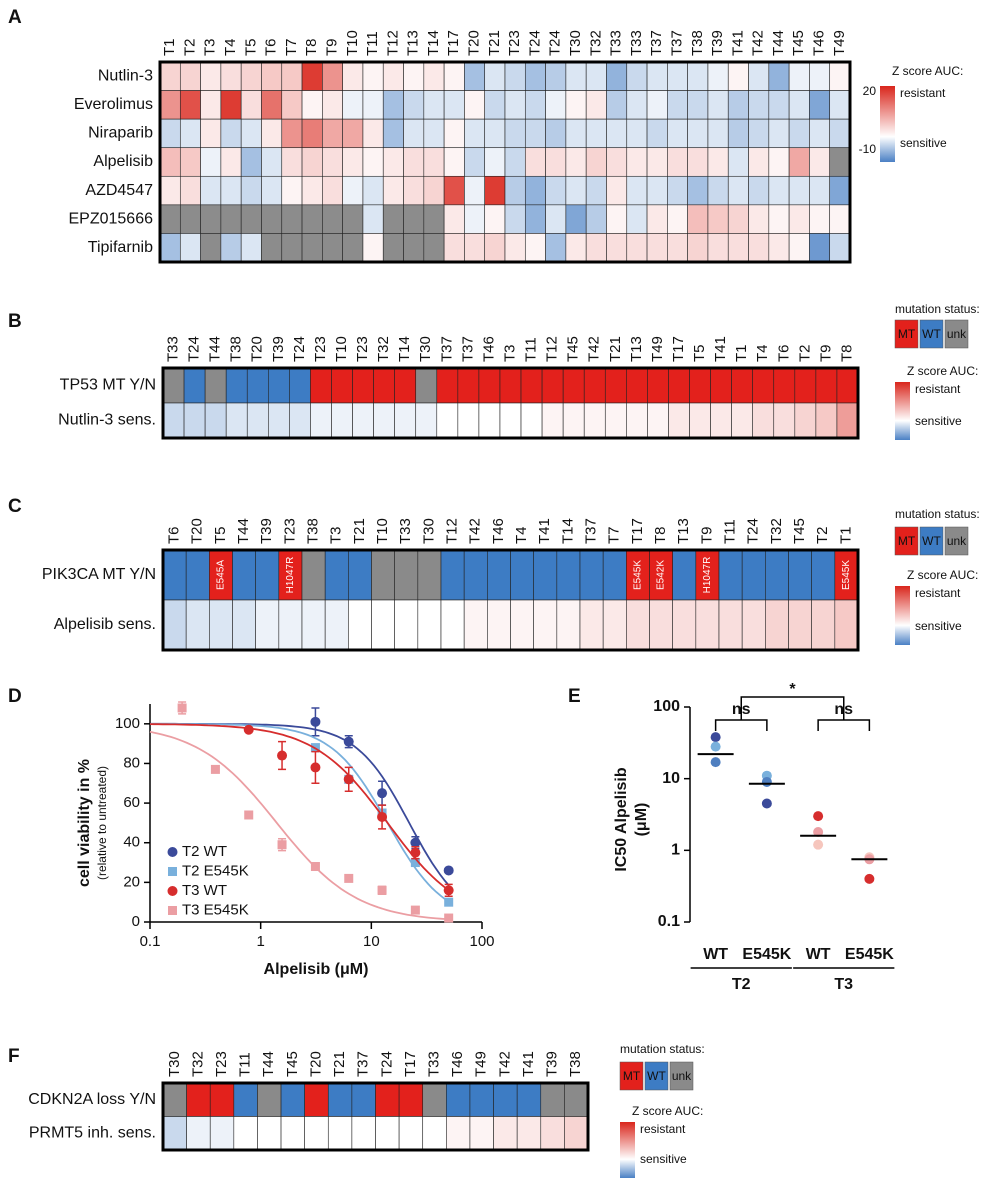 This screenshot has height=1181, width=984. Describe the element at coordinates (706, 535) in the screenshot. I see `column-label: T9` at that location.